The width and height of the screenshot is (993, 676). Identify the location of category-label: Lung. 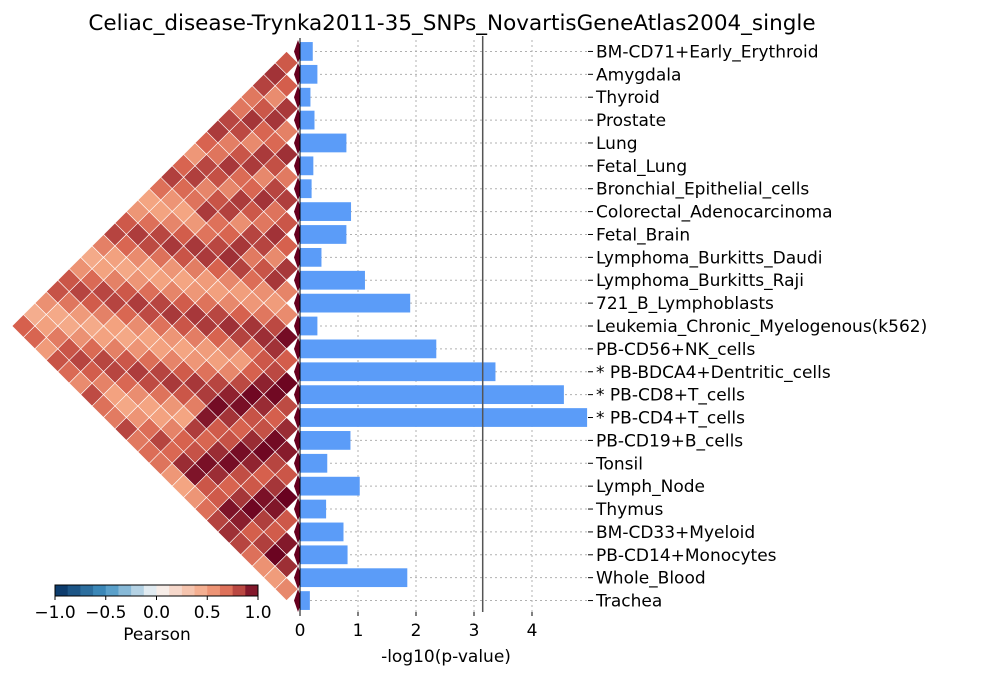
(617, 144).